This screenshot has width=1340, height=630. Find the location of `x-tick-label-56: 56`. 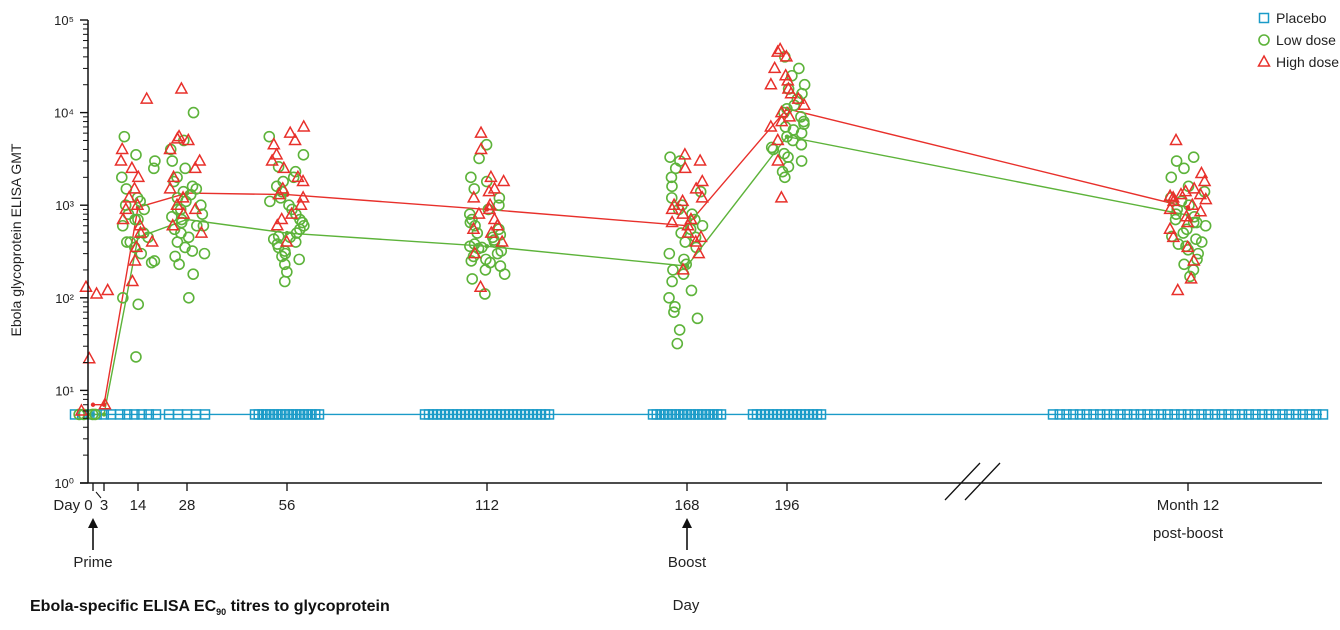

x-tick-label-56: 56 is located at coordinates (287, 505).